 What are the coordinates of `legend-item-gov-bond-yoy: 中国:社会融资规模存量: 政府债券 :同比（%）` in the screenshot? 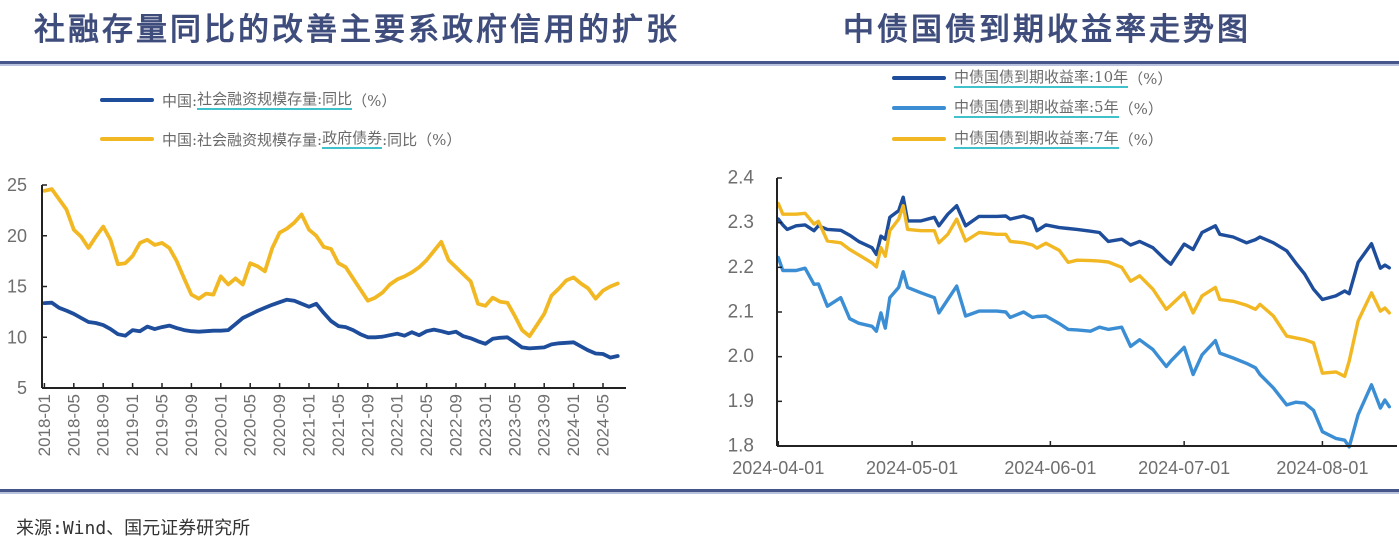 It's located at (280, 139).